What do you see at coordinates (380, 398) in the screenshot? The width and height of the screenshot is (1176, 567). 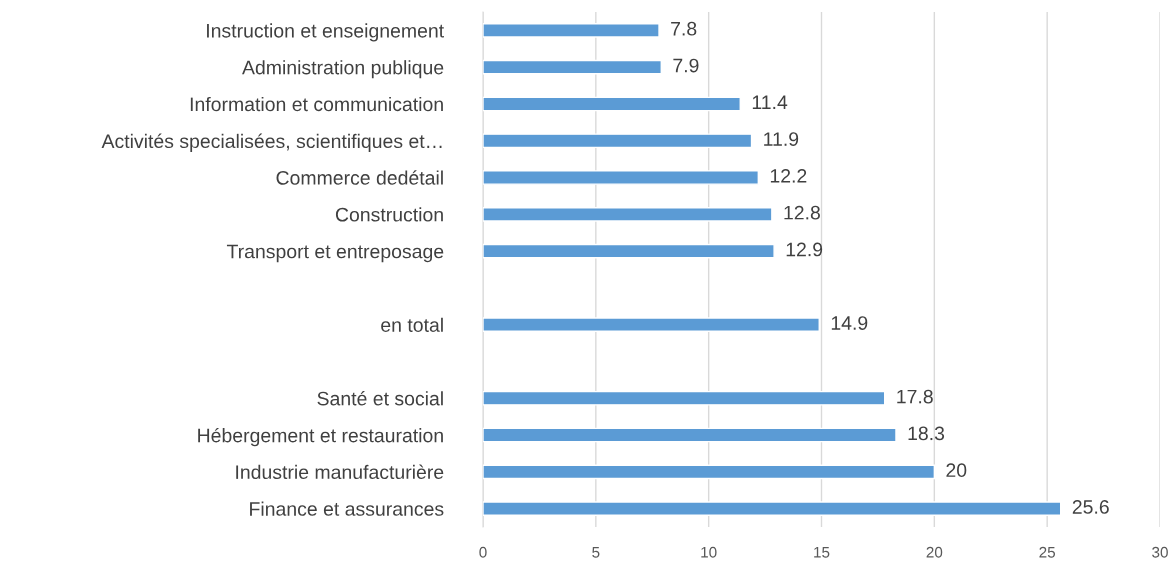 I see `y-tick-label: Santé et social` at bounding box center [380, 398].